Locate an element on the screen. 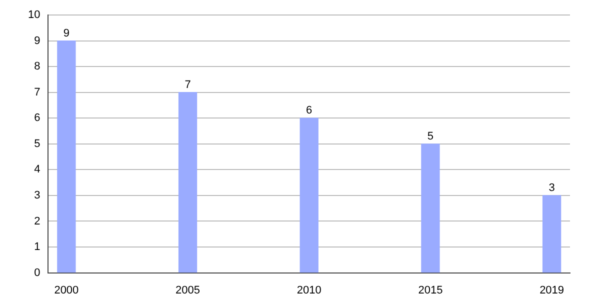 The image size is (600, 300). y-tick-label: 2 is located at coordinates (37, 221).